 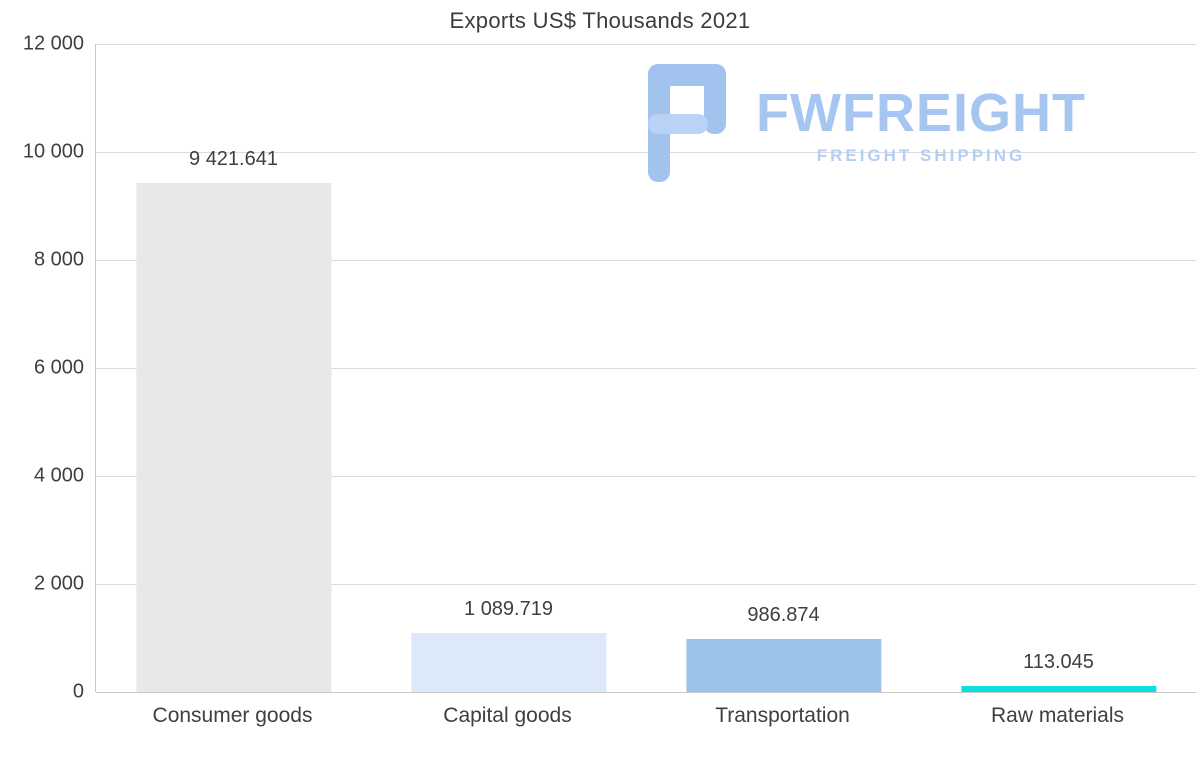 I want to click on bar-consumer-goods, so click(x=233, y=437).